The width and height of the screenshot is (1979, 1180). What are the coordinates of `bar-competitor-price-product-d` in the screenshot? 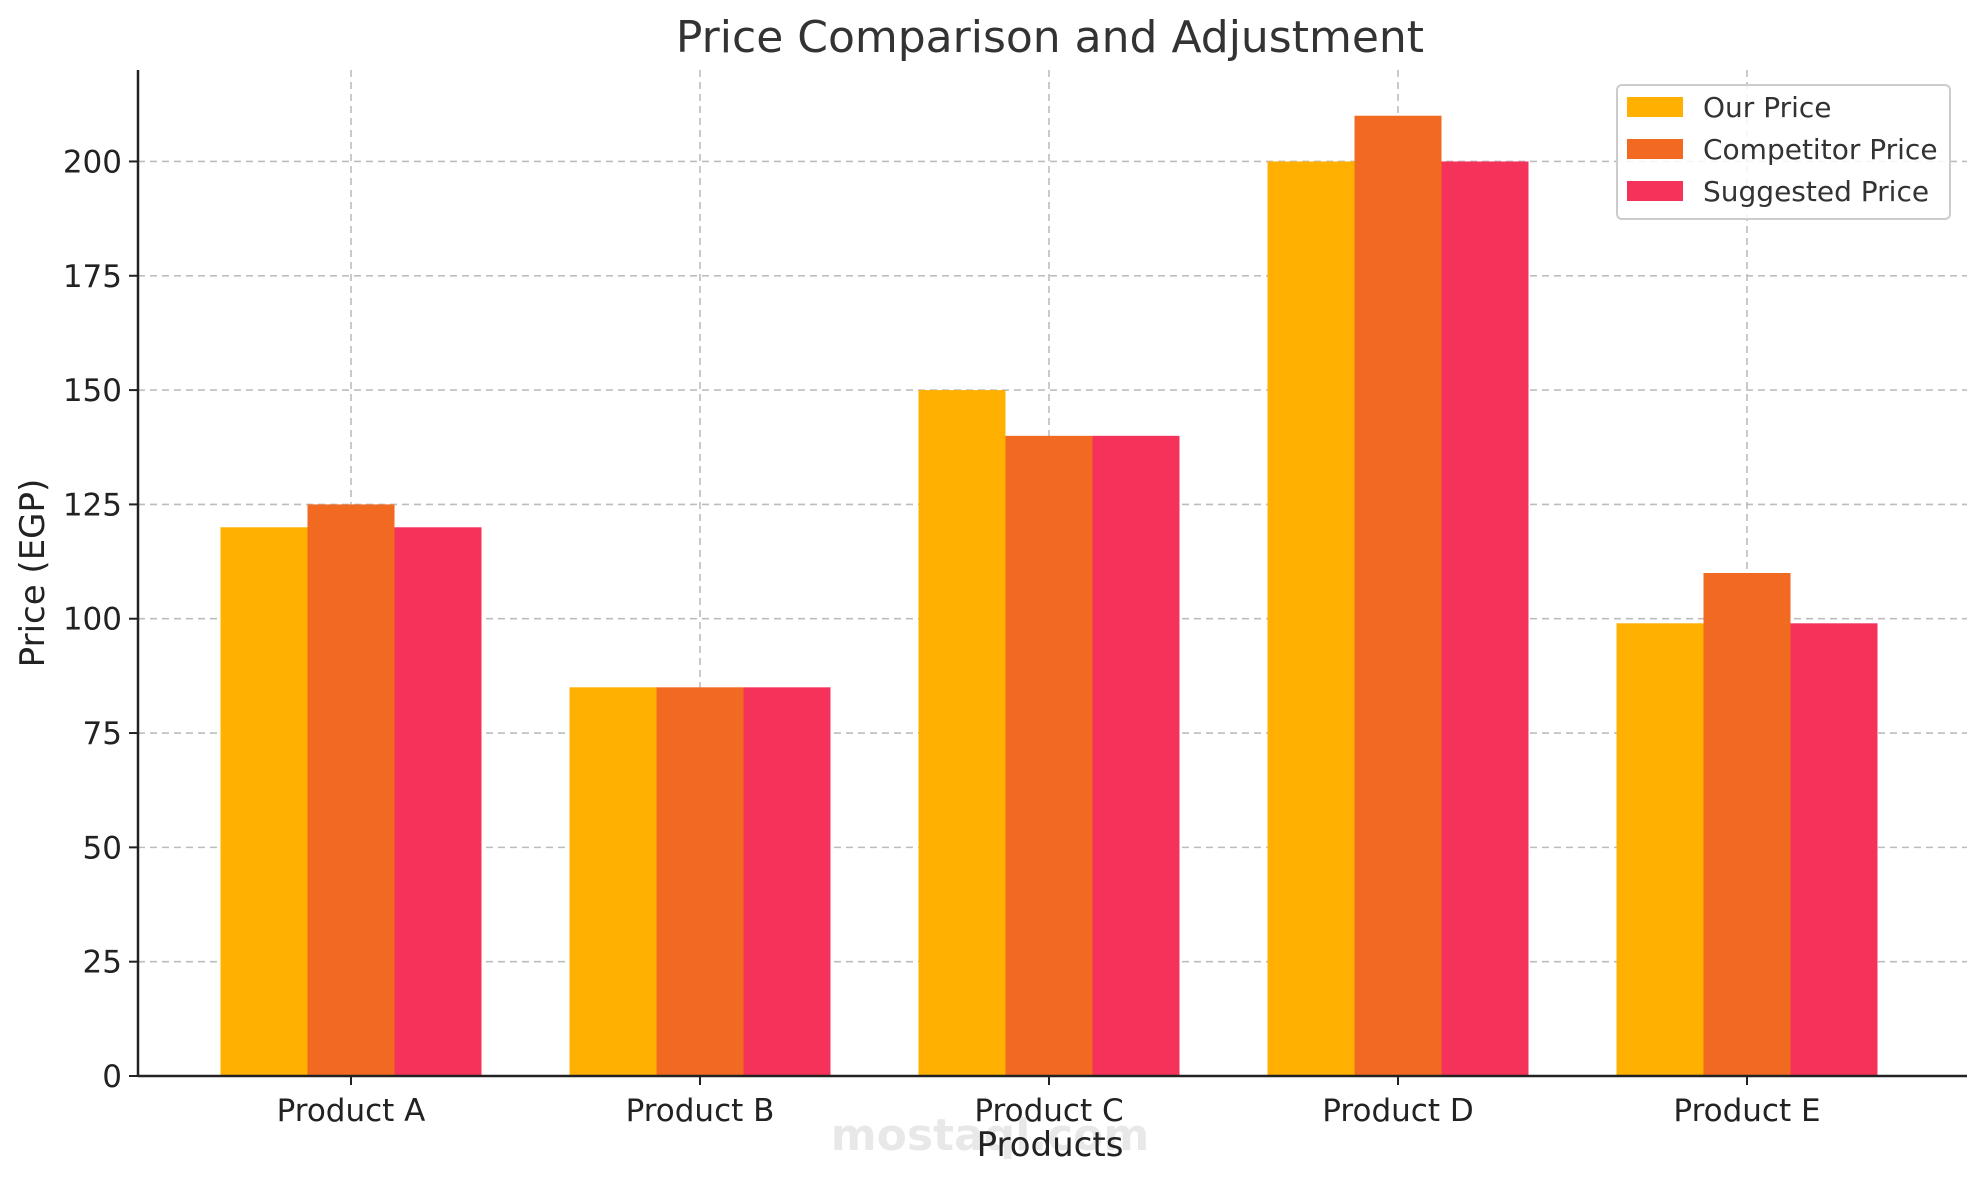 It's located at (1398, 595).